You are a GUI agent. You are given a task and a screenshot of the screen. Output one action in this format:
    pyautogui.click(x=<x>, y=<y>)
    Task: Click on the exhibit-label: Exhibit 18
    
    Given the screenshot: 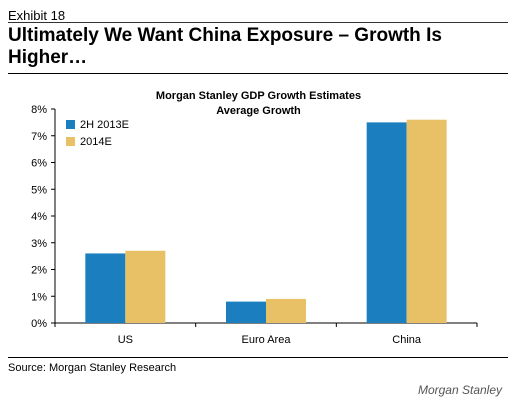 What is the action you would take?
    pyautogui.click(x=37, y=15)
    